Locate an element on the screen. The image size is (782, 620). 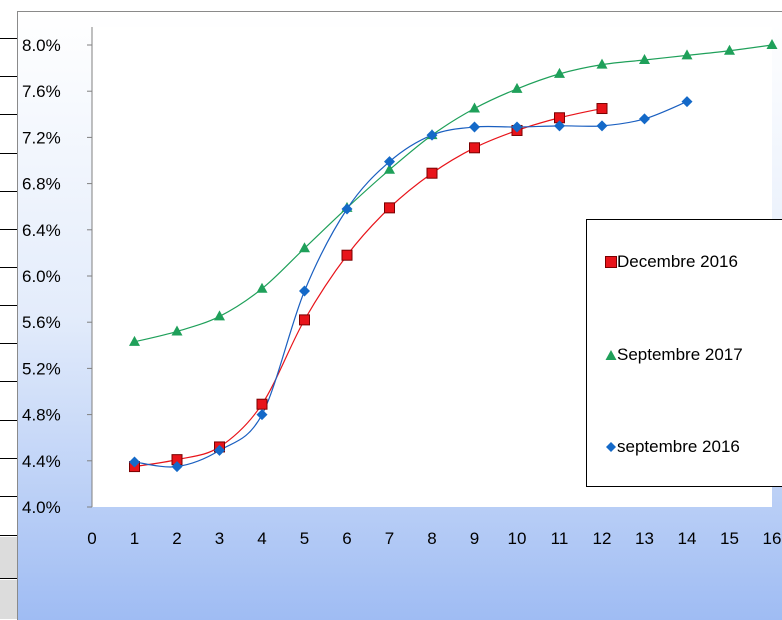
y-tick-label: 4.4% is located at coordinates (41, 461).